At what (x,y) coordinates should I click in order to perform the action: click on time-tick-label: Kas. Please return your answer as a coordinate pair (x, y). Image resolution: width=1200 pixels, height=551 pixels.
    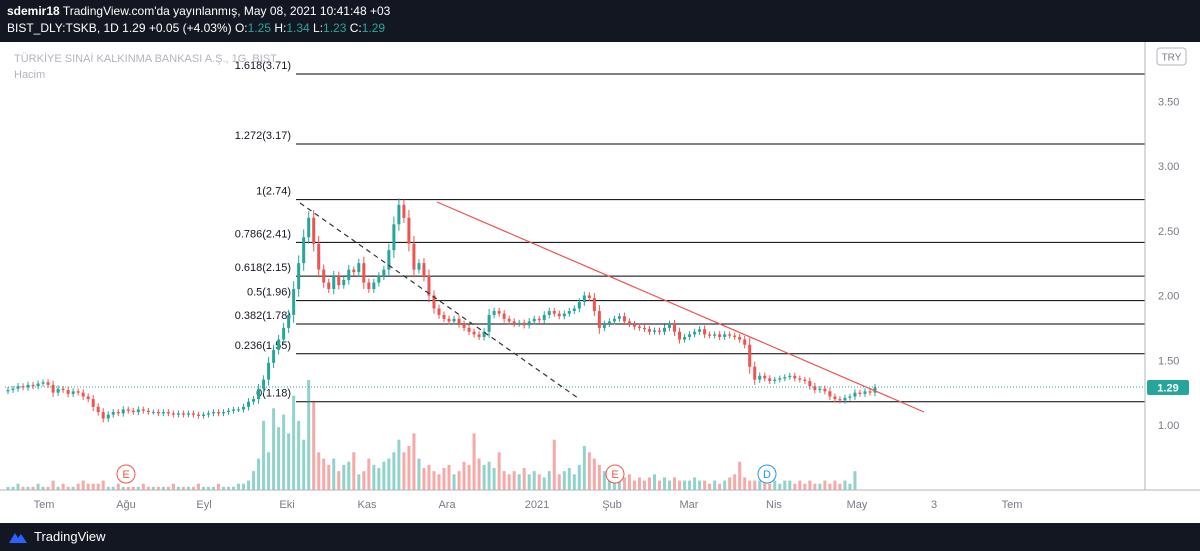
    Looking at the image, I should click on (367, 505).